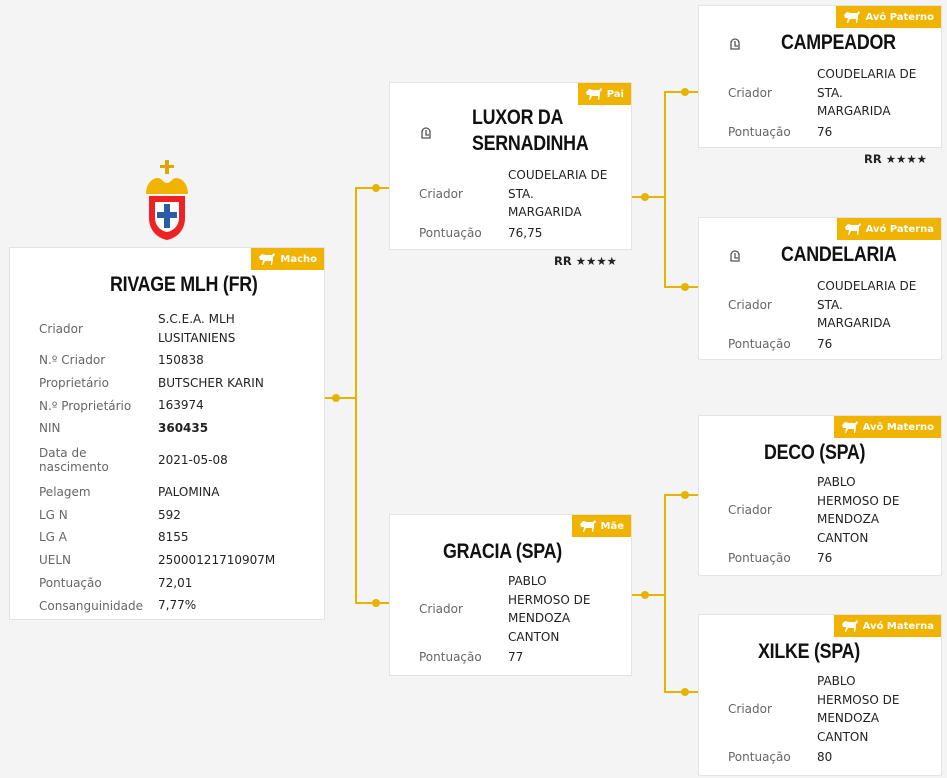  Describe the element at coordinates (287, 259) in the screenshot. I see `sex-badge: Macho` at that location.